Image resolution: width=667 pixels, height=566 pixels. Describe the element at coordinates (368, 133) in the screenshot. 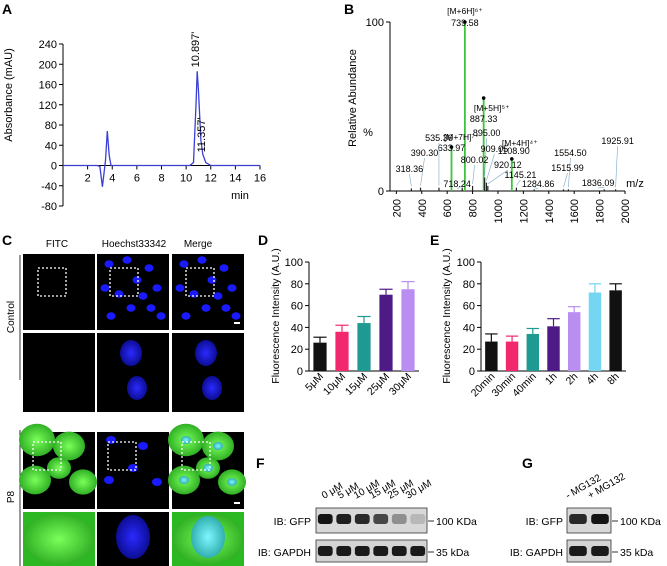

I see `mass-spectrum-y-unit: %` at that location.